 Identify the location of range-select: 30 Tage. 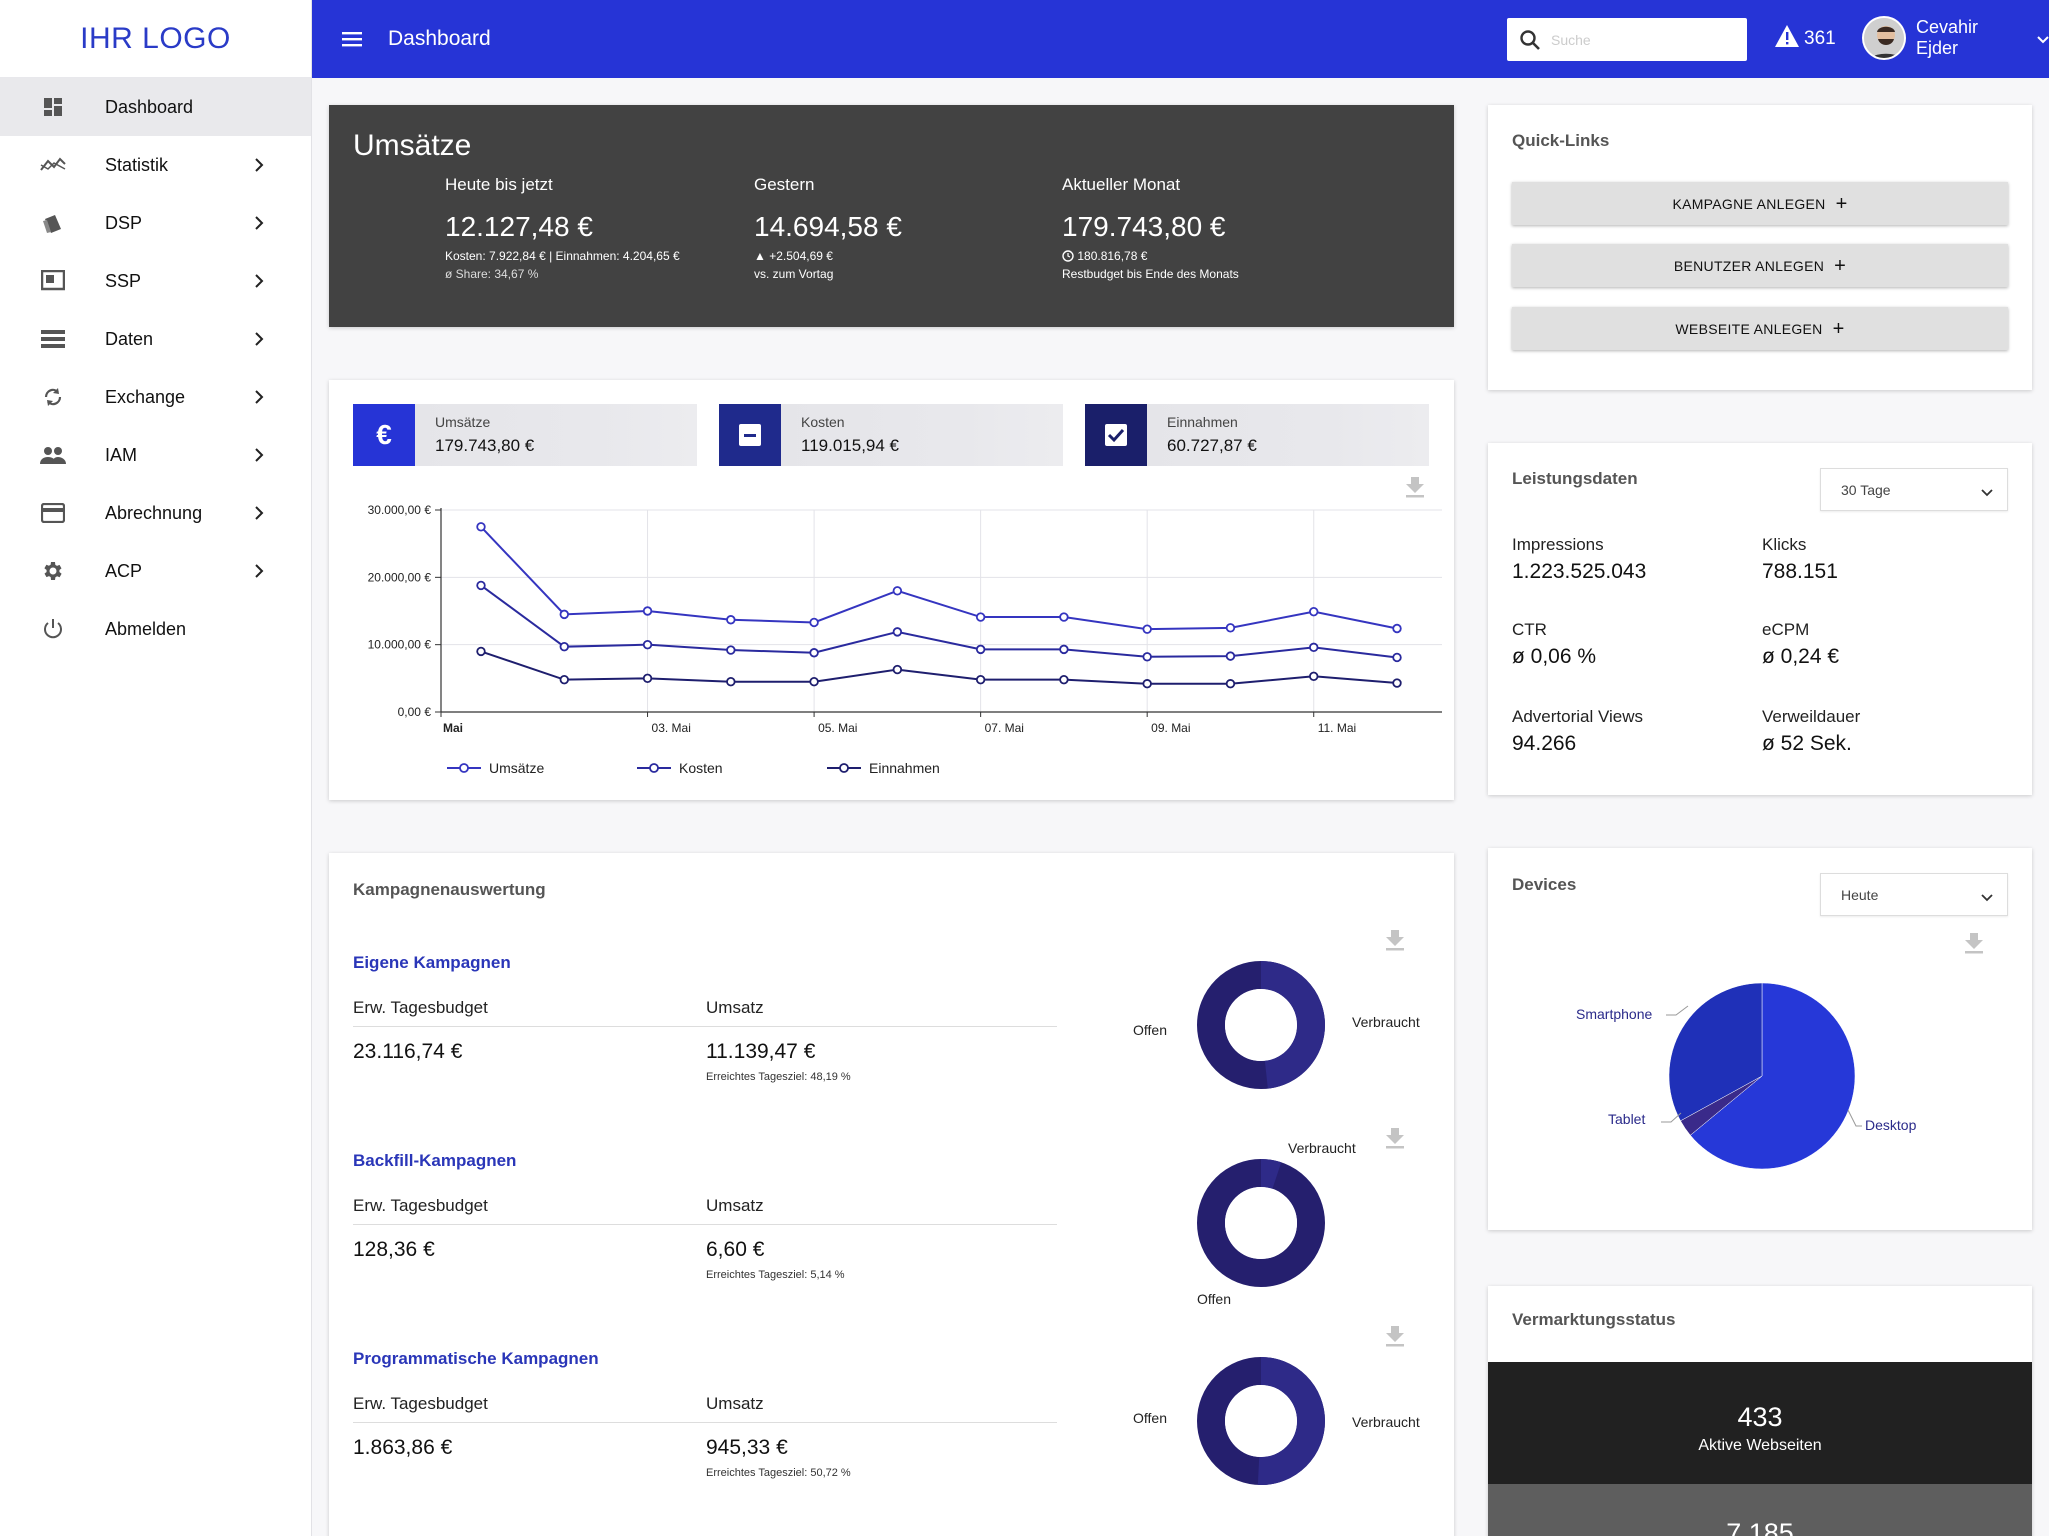
(1914, 489).